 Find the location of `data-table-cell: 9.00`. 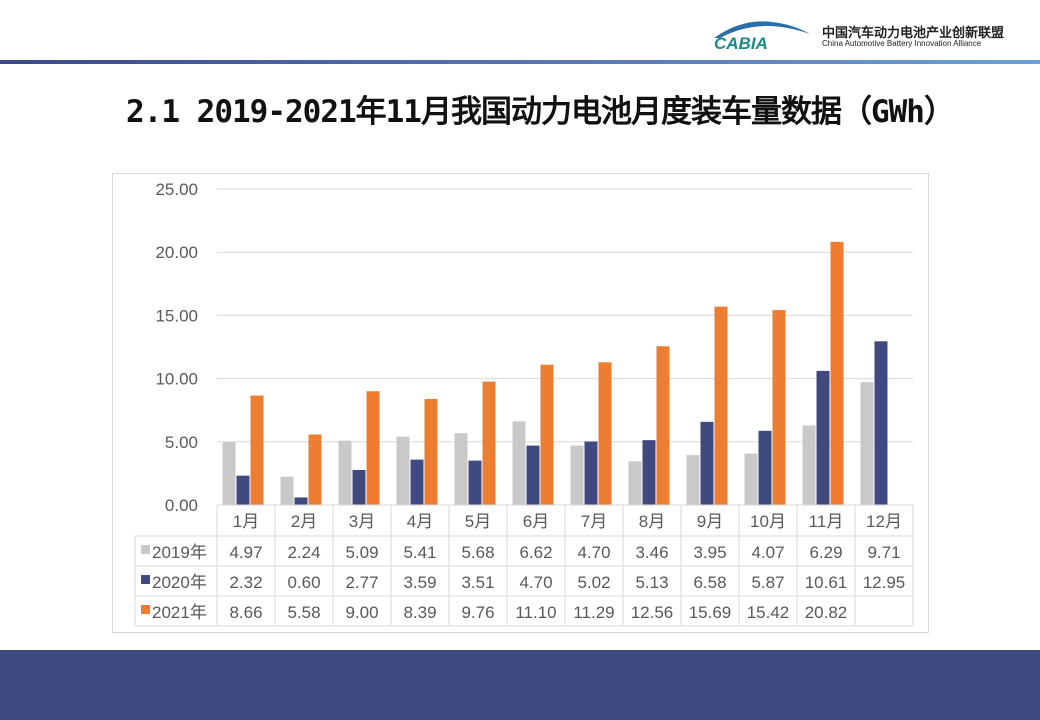

data-table-cell: 9.00 is located at coordinates (361, 612).